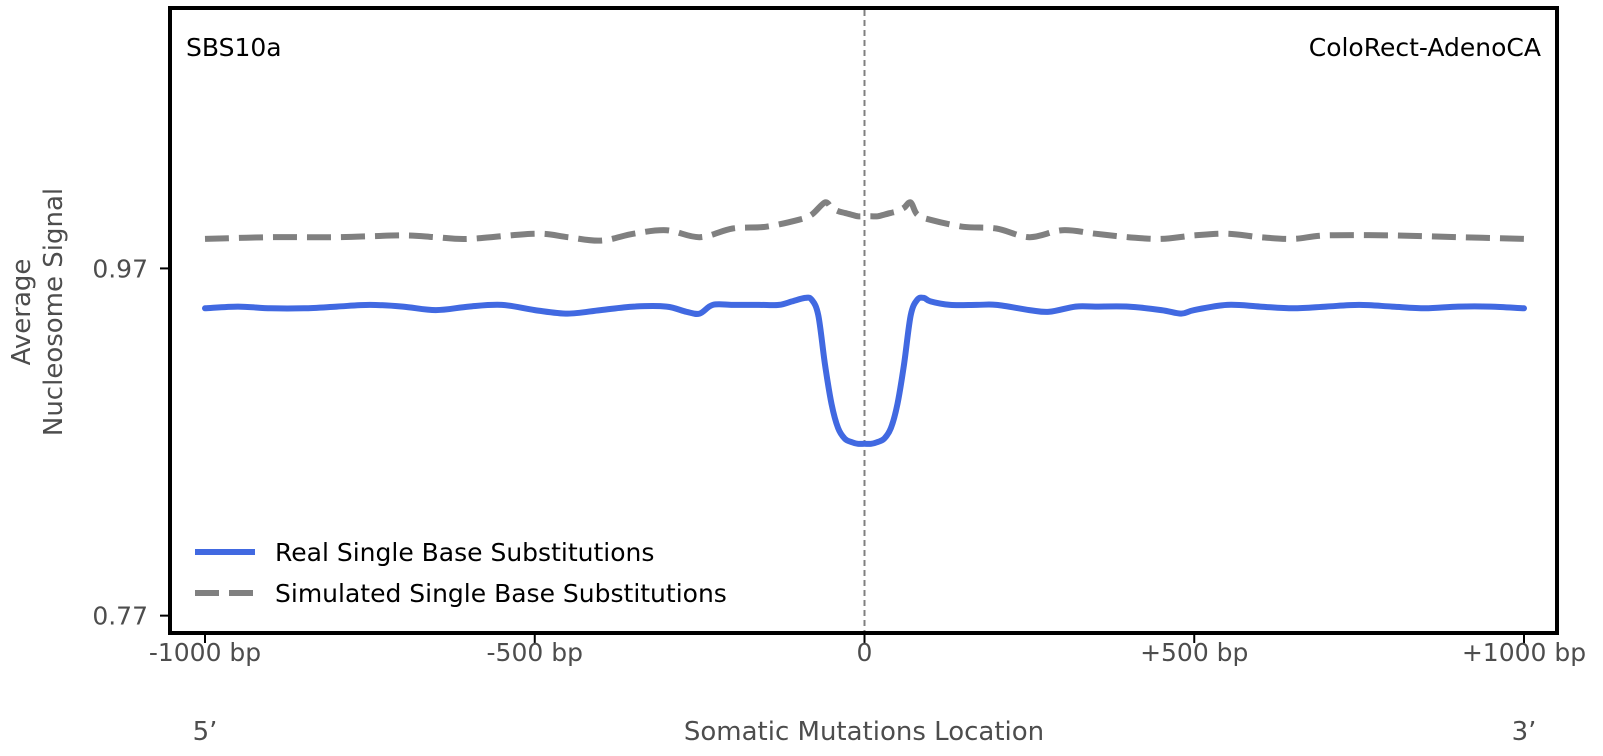 The image size is (1603, 756). What do you see at coordinates (120, 268) in the screenshot?
I see `y-tick-label: 0.97` at bounding box center [120, 268].